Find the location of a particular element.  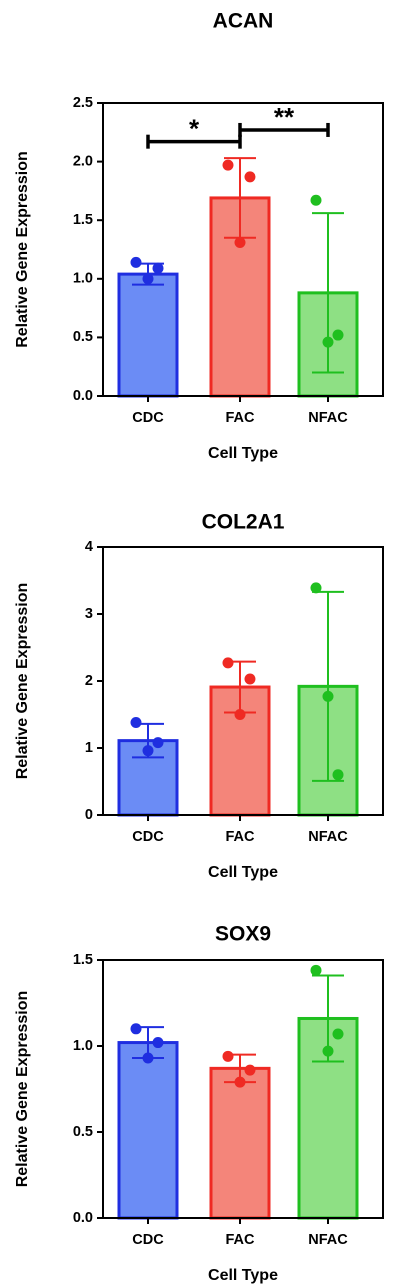

y-tick-label: 2.0 is located at coordinates (83, 161).